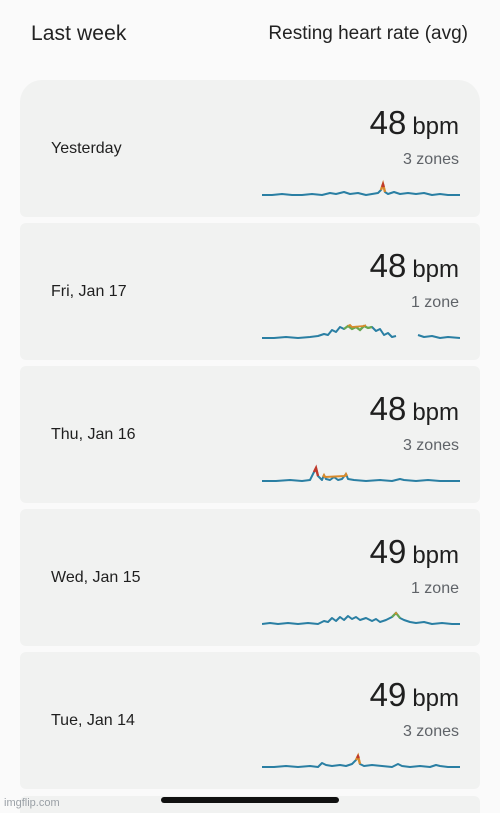 The image size is (500, 813). I want to click on day-label: Tue, Jan 14, so click(93, 720).